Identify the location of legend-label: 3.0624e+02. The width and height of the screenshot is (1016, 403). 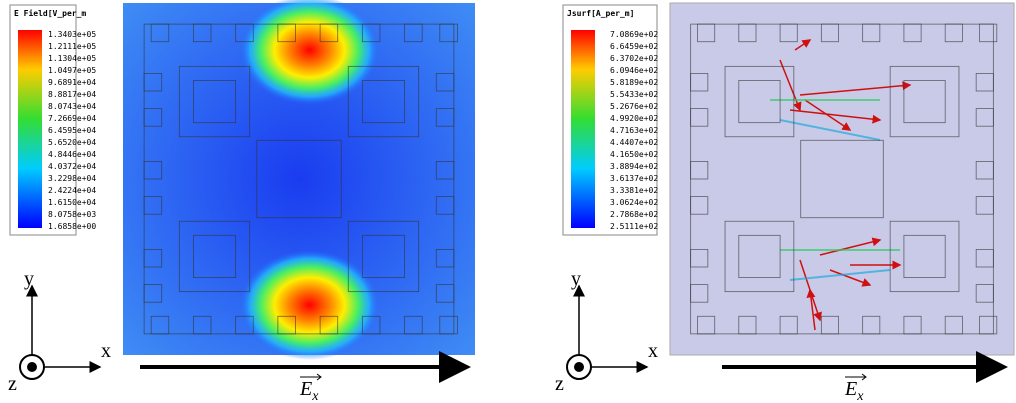
(634, 202).